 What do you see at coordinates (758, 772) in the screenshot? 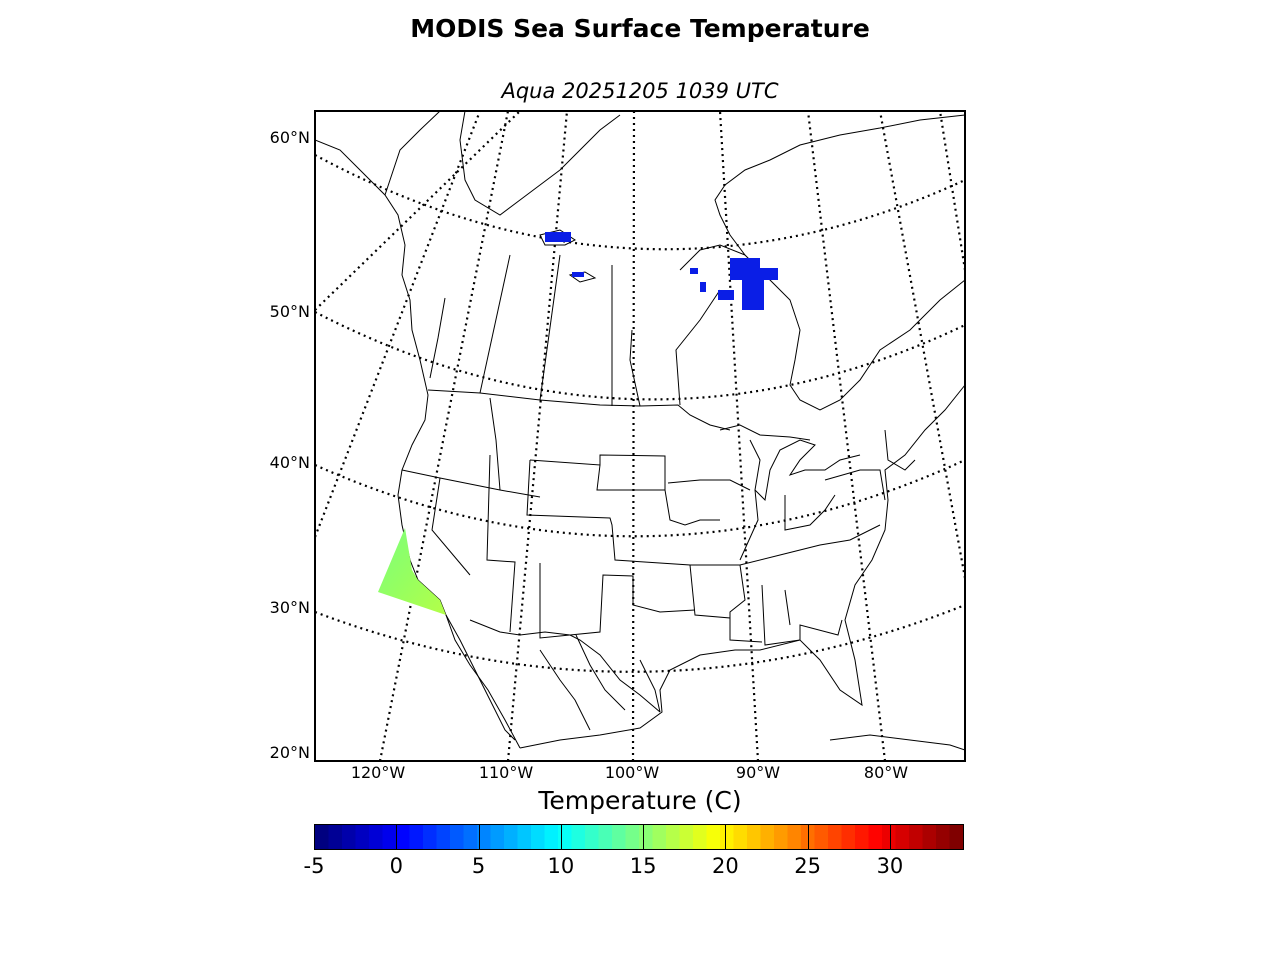
I see `lon-label-90w: 90°W` at bounding box center [758, 772].